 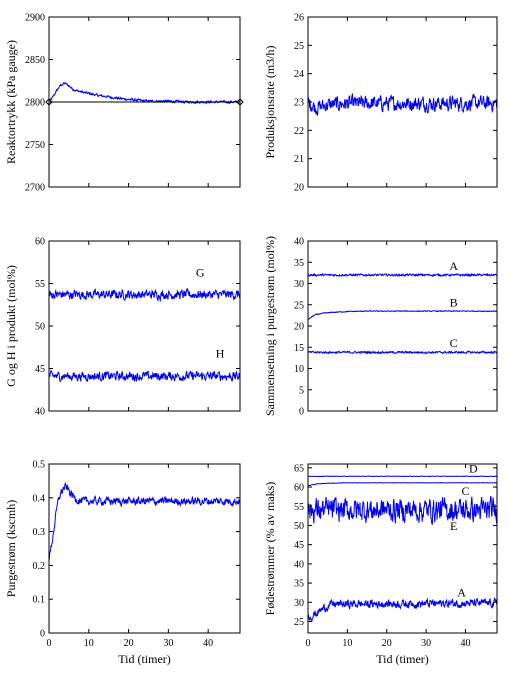 I want to click on y-tick-label: 26, so click(x=299, y=18).